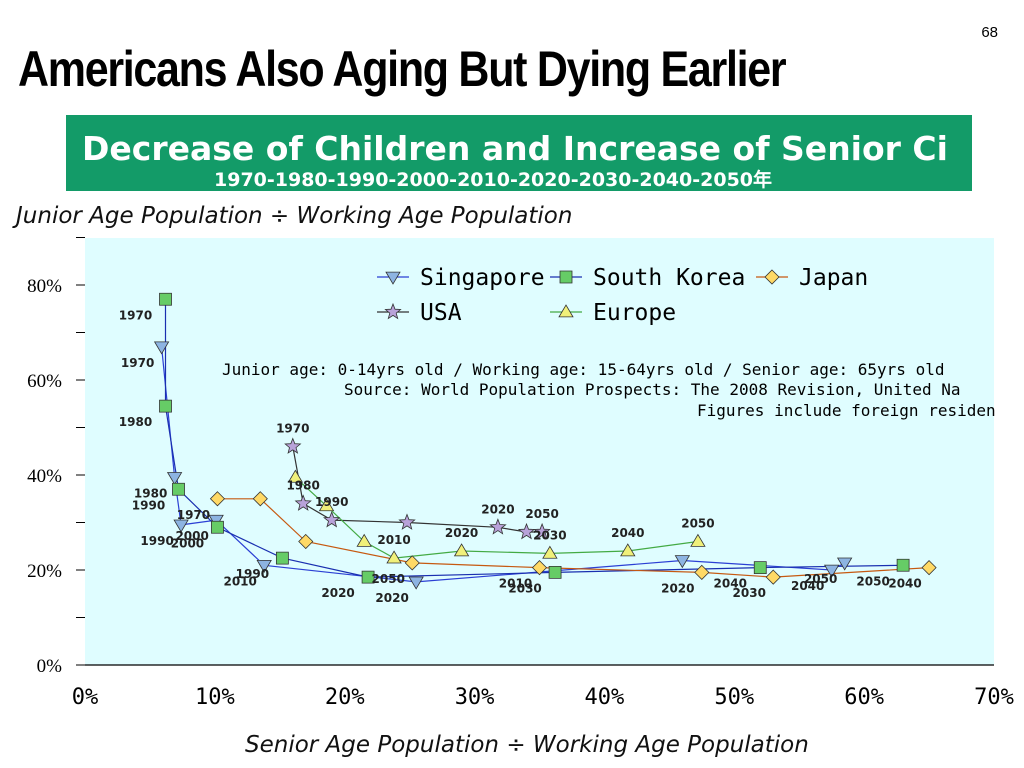 Image resolution: width=1024 pixels, height=768 pixels. Describe the element at coordinates (846, 410) in the screenshot. I see `note-line: Figures include foreign residen` at that location.